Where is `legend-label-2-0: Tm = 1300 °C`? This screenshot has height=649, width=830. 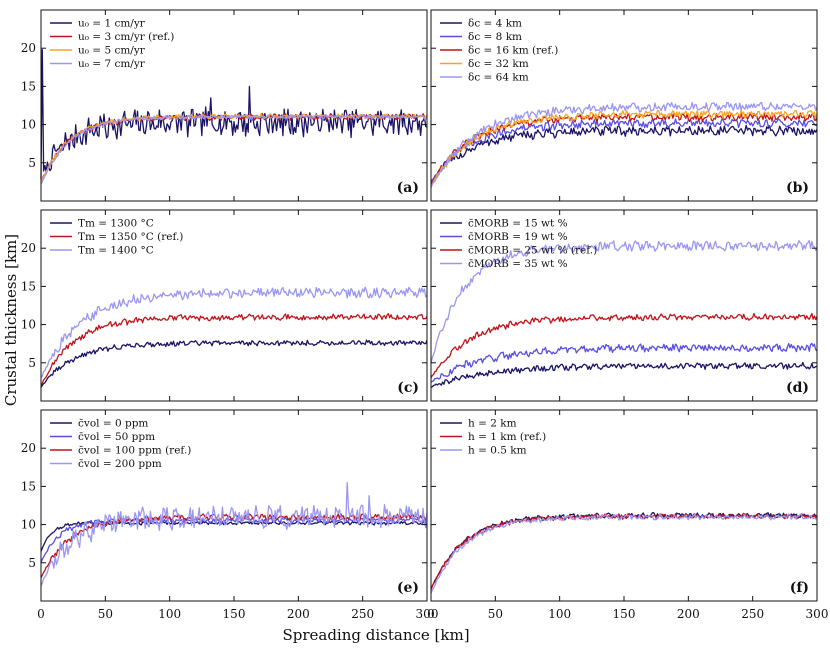
legend-label-2-0: Tm = 1300 °C is located at coordinates (116, 224).